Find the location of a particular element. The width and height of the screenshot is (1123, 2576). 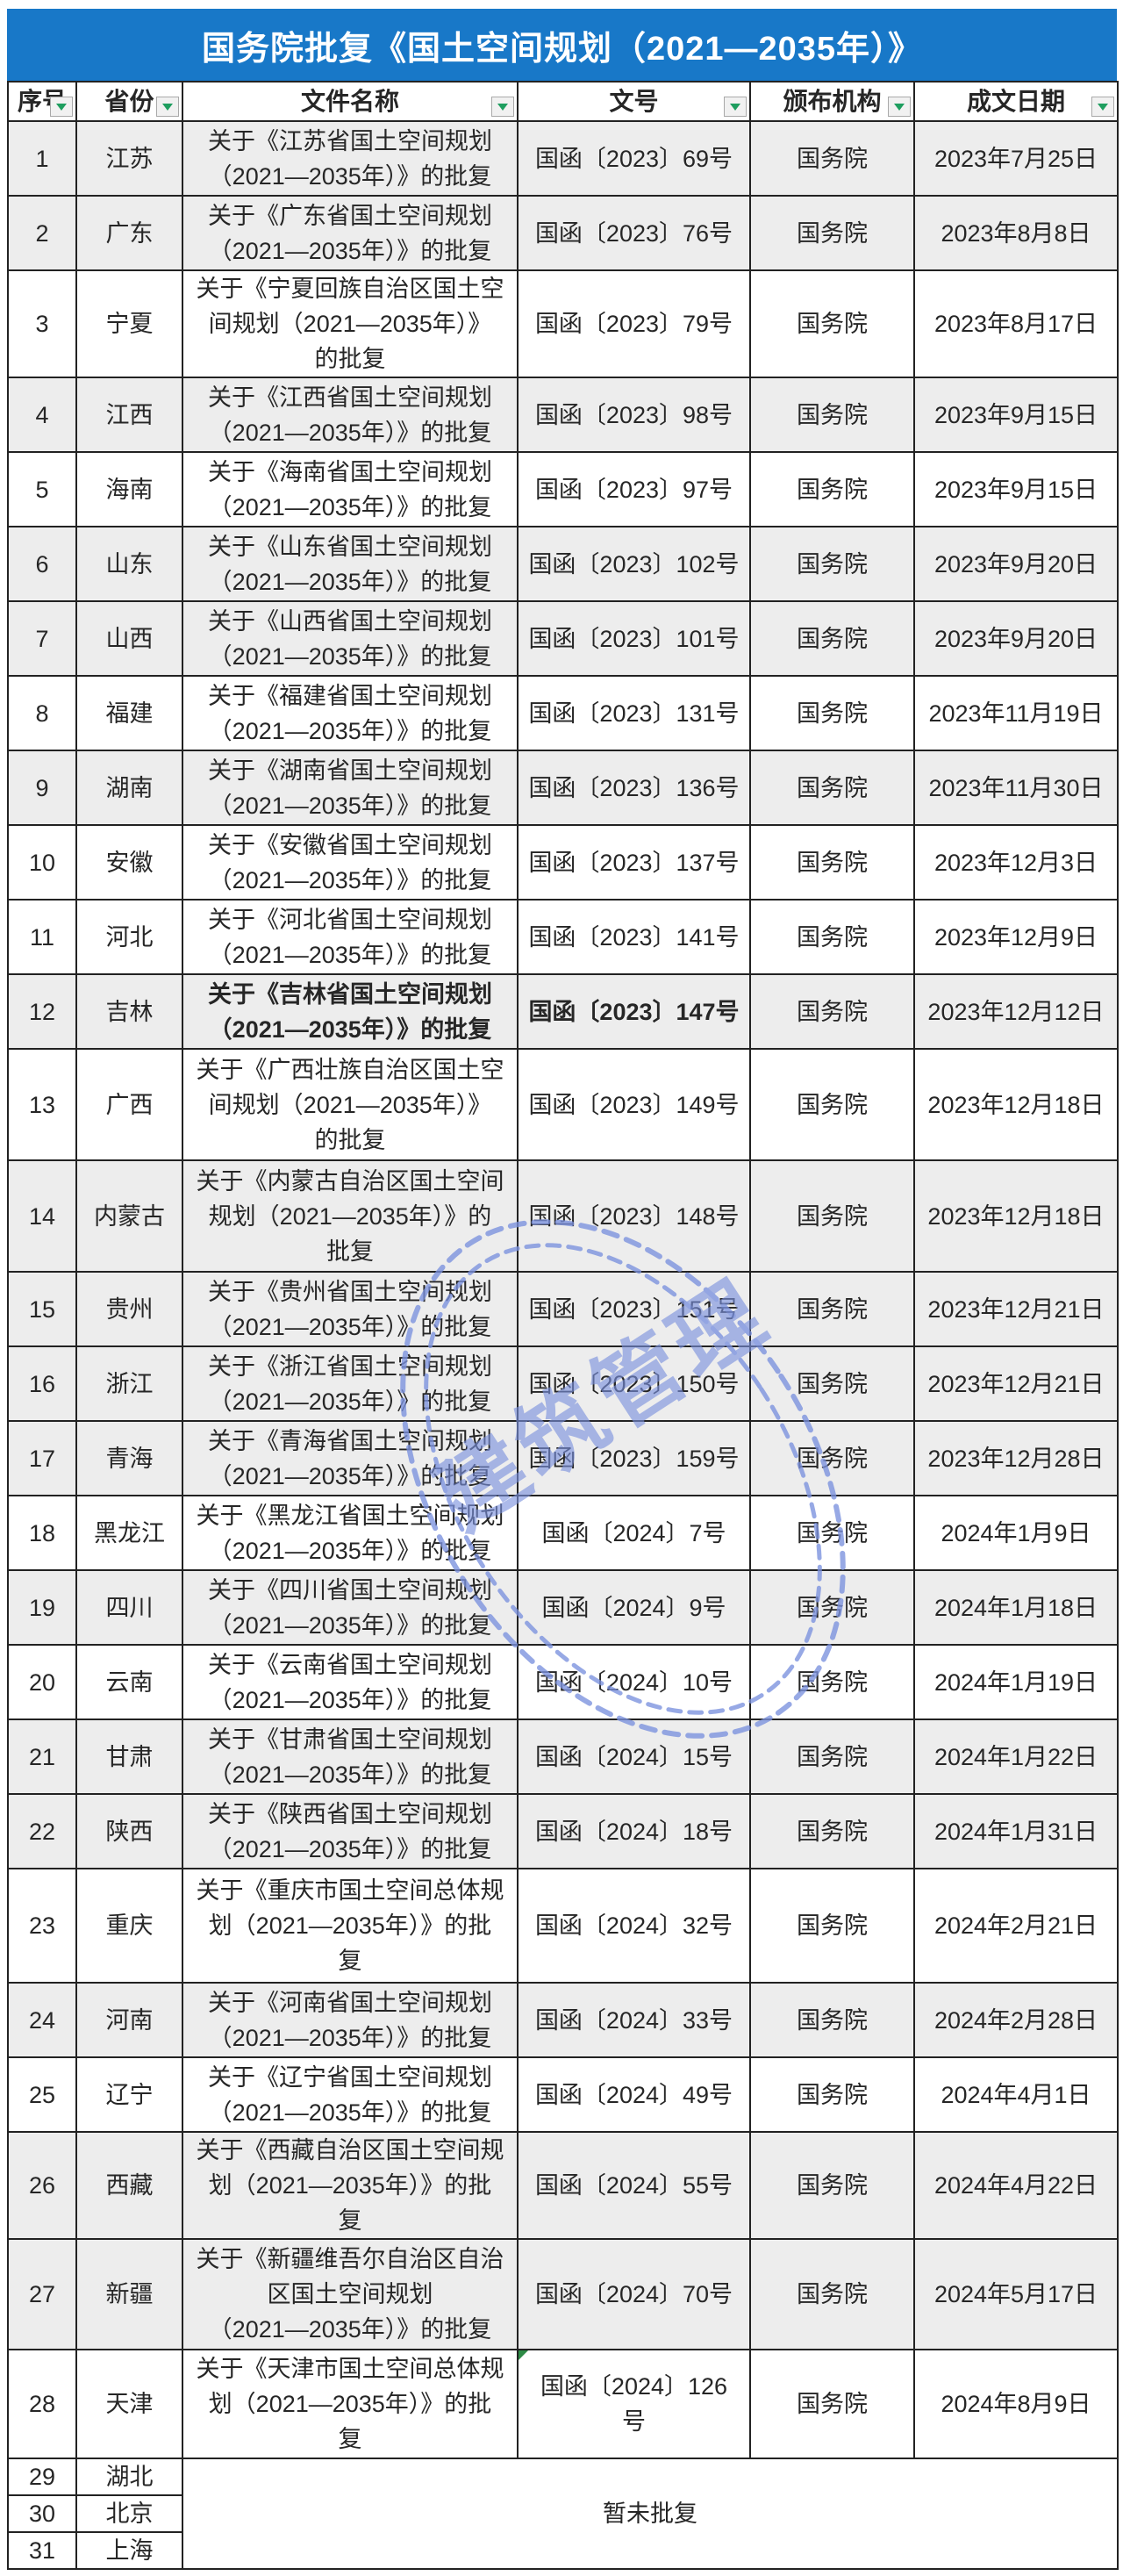

cell-doc-no: 国函〔2023〕151号 is located at coordinates (634, 1309).